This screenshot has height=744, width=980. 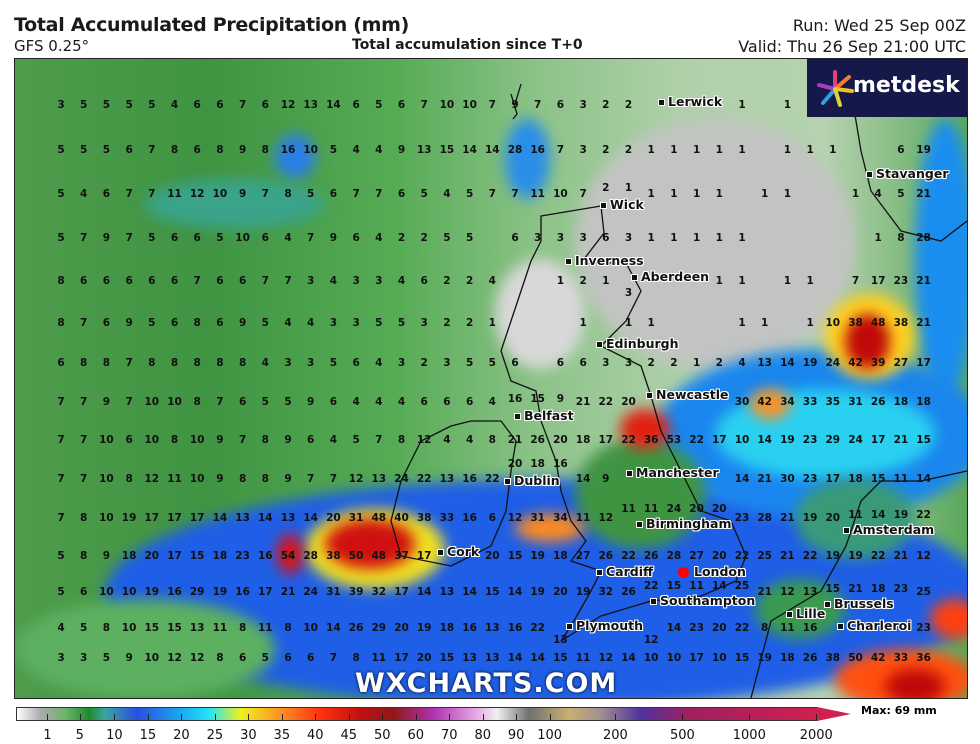 I want to click on tick-label: 35, so click(x=282, y=735).